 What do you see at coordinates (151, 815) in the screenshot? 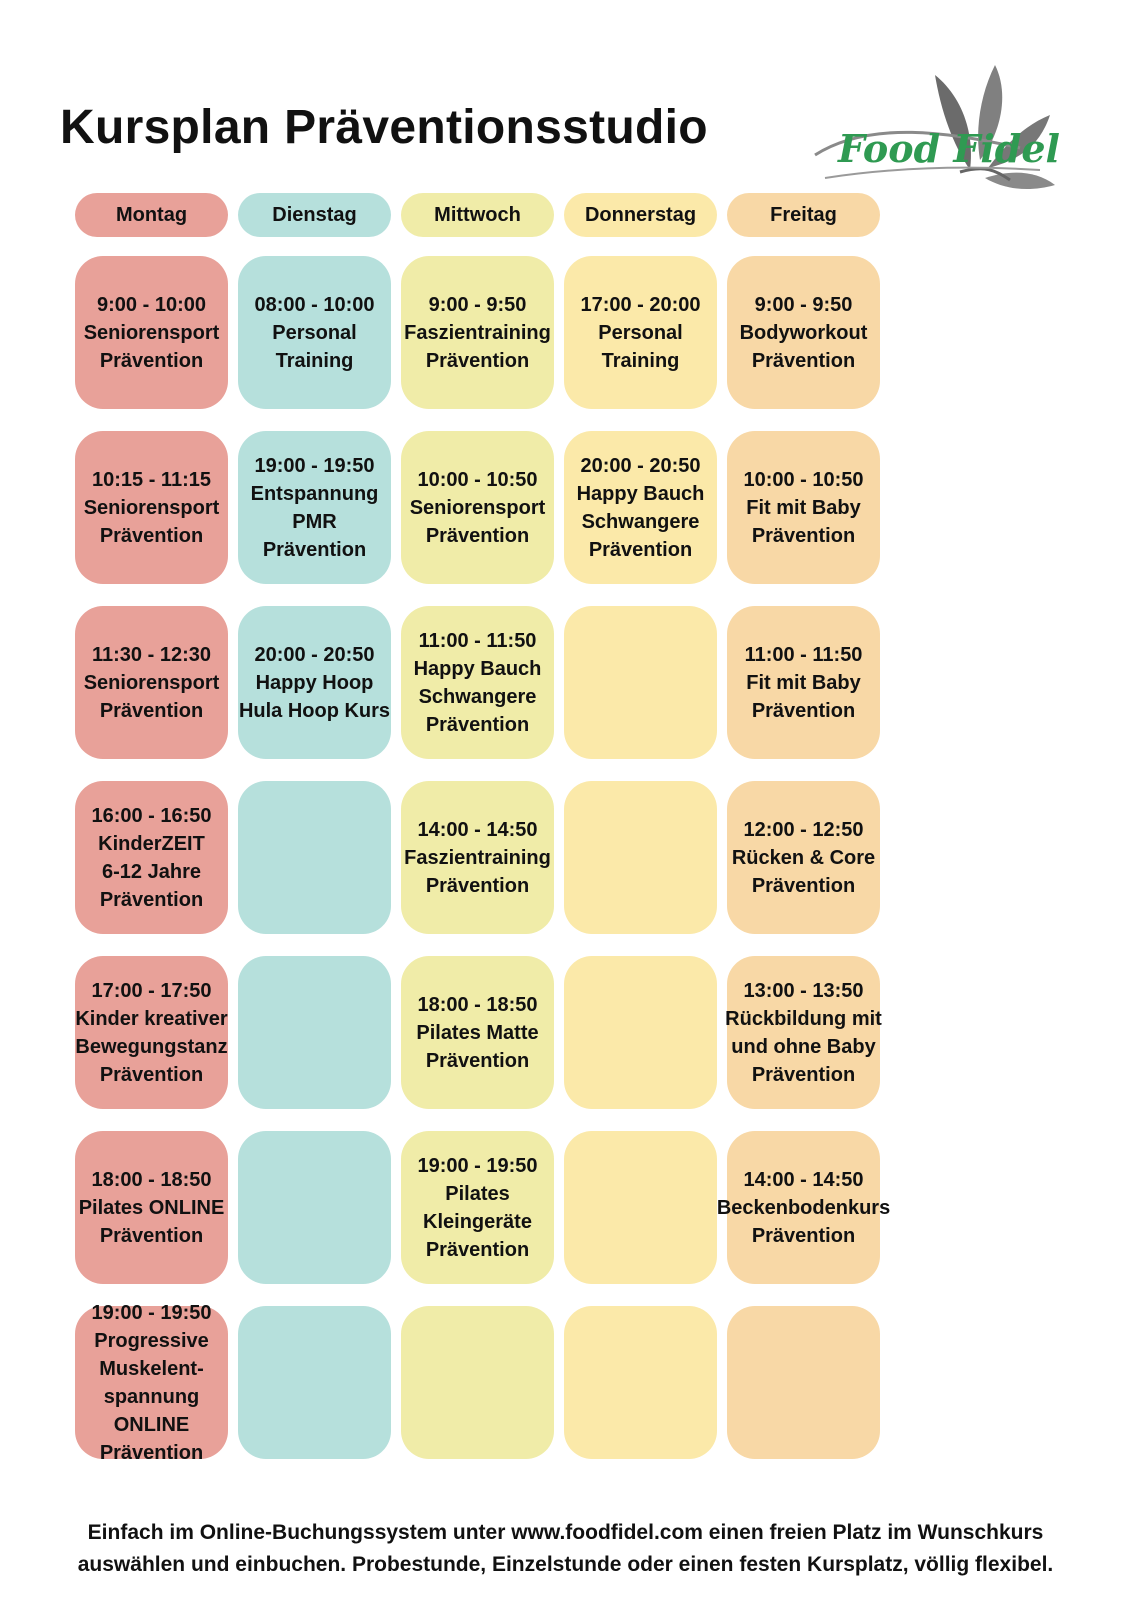
I see `course-time: 16:00 - 16:50` at bounding box center [151, 815].